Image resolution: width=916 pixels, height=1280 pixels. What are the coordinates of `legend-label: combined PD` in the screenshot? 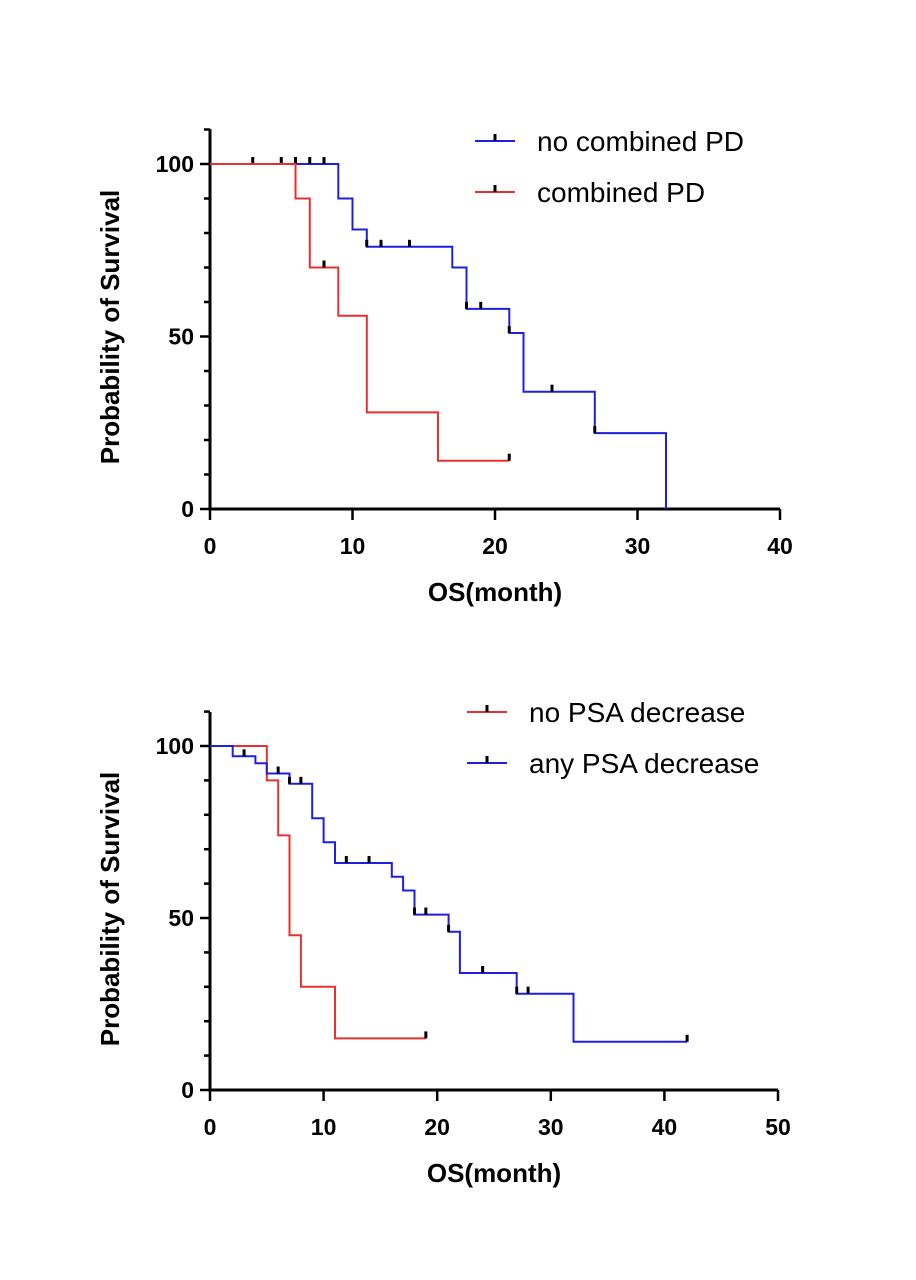 It's located at (621, 192).